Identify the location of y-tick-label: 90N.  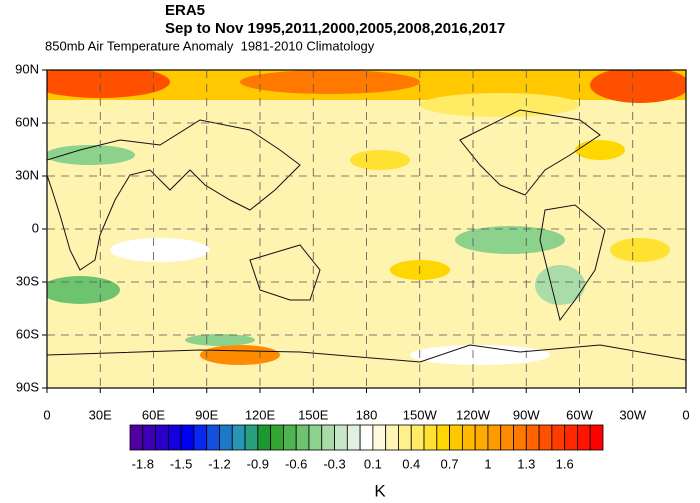
(27, 68).